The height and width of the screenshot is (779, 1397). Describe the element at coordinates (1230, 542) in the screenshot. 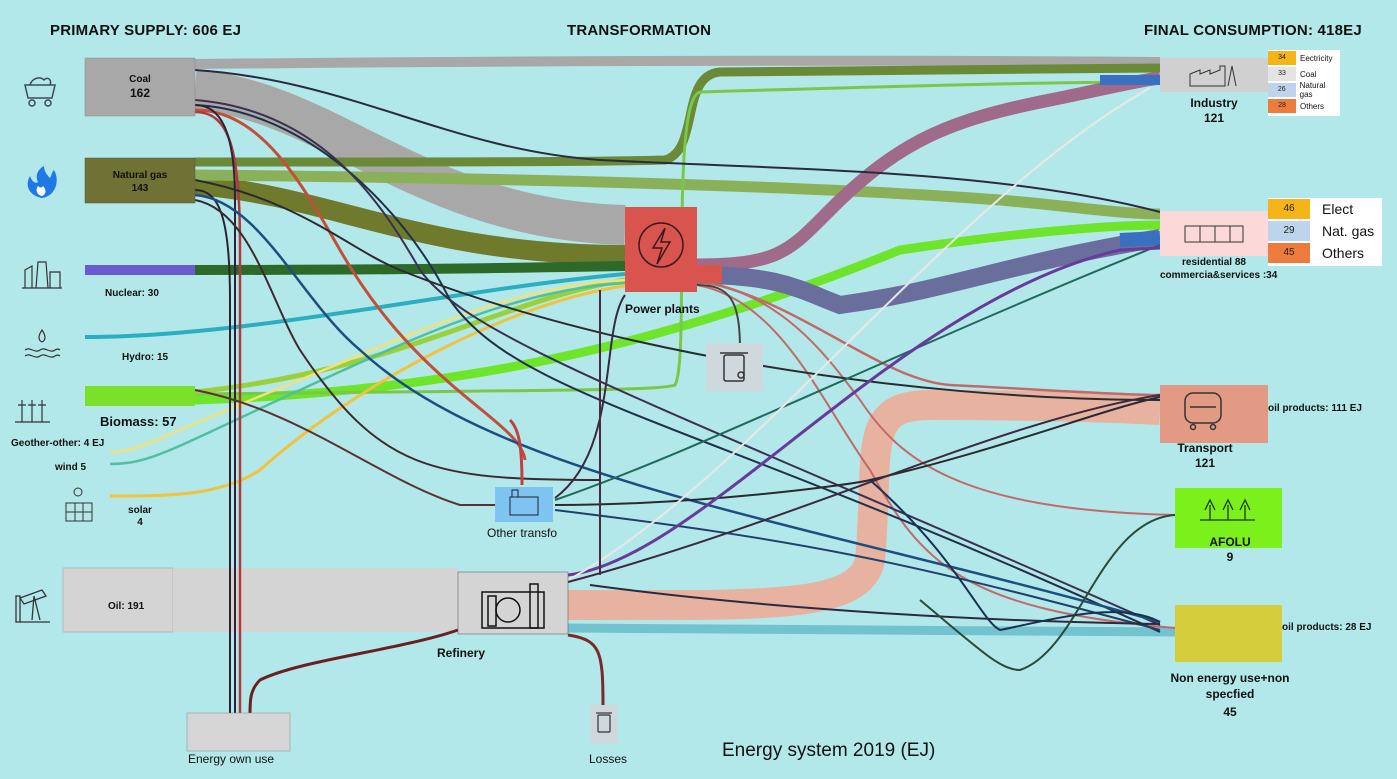

I see `afolu-label: AFOLU` at that location.